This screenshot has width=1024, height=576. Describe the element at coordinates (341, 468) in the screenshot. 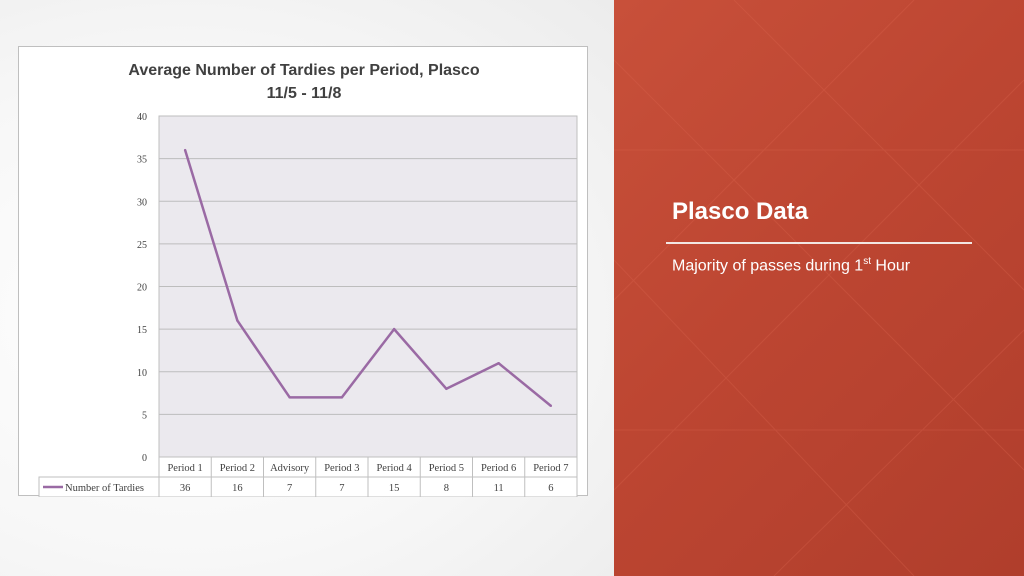

I see `category-label: Period 3` at that location.